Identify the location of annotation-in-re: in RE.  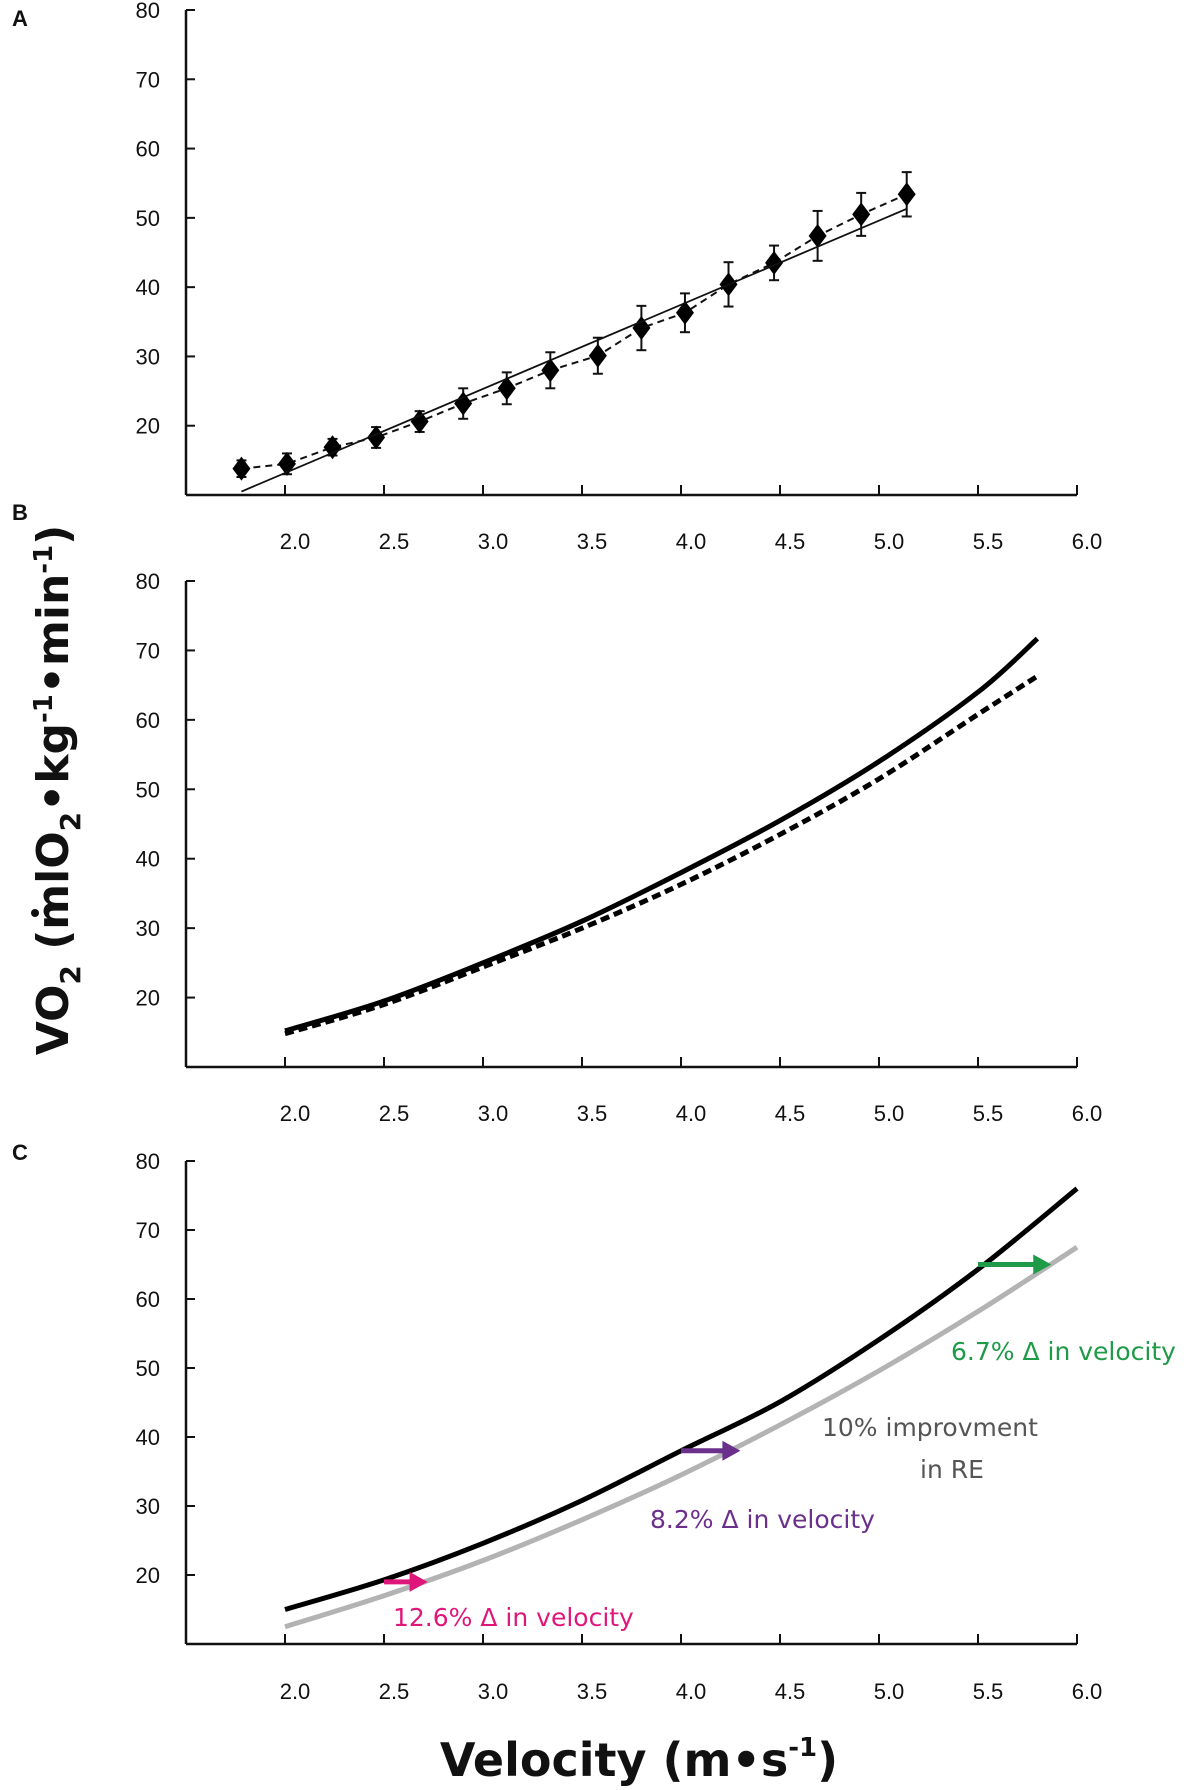
(952, 1469).